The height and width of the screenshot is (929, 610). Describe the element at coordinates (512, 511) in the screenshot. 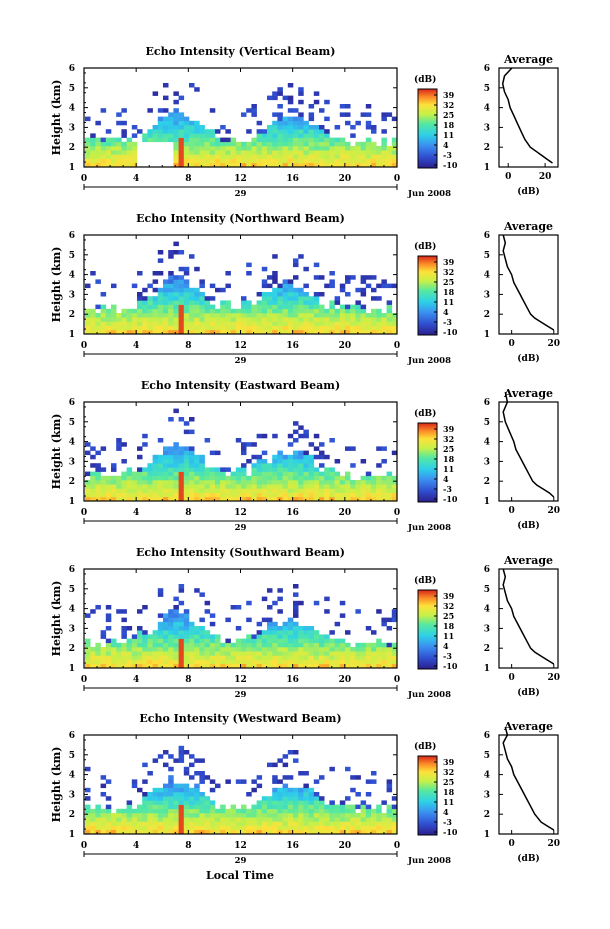

I see `average-x-tick-label: 0` at that location.